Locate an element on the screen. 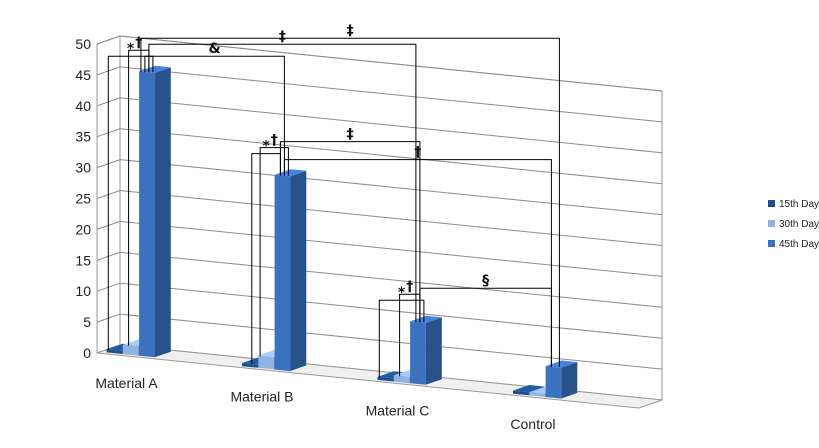 This screenshot has width=819, height=448. y-tick-label: 30 is located at coordinates (83, 168).